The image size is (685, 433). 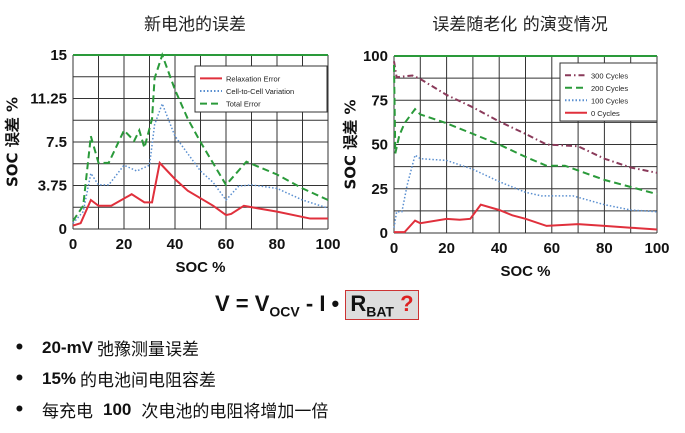 I want to click on eq-ocv: OCV, so click(x=284, y=311).